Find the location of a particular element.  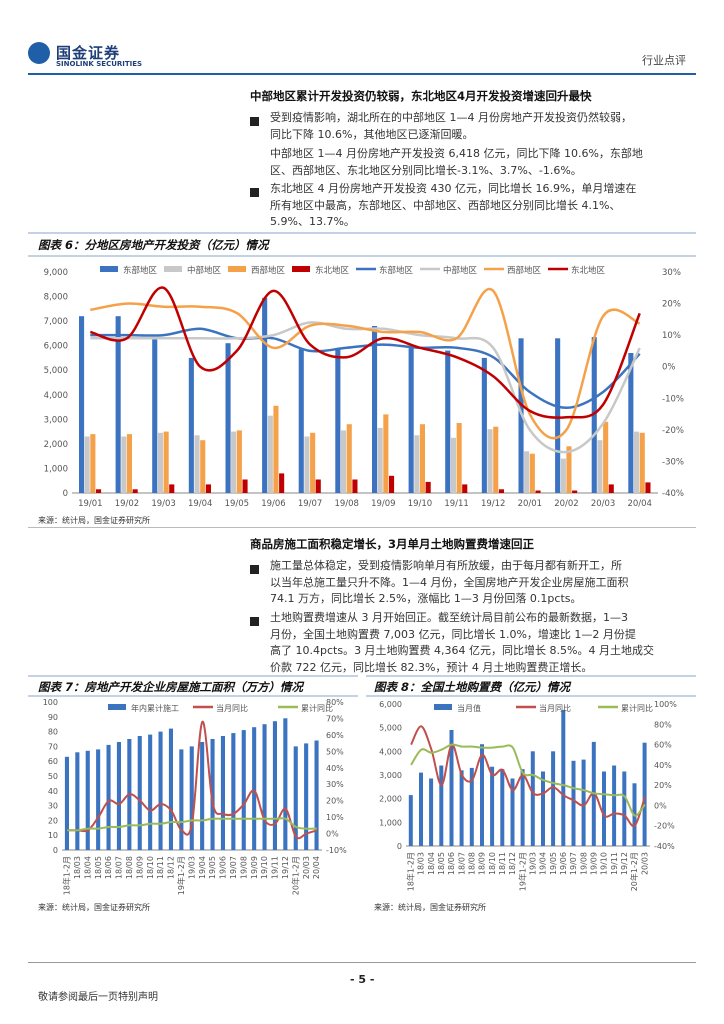

y-tick-label: 8,000 is located at coordinates (56, 298).